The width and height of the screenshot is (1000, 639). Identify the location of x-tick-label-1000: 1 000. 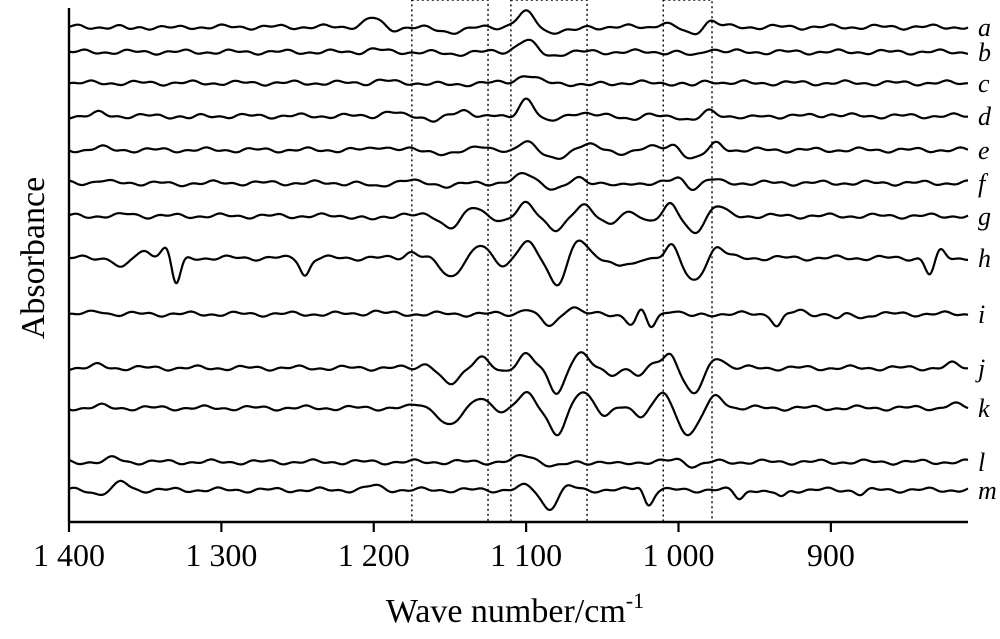
(678, 555).